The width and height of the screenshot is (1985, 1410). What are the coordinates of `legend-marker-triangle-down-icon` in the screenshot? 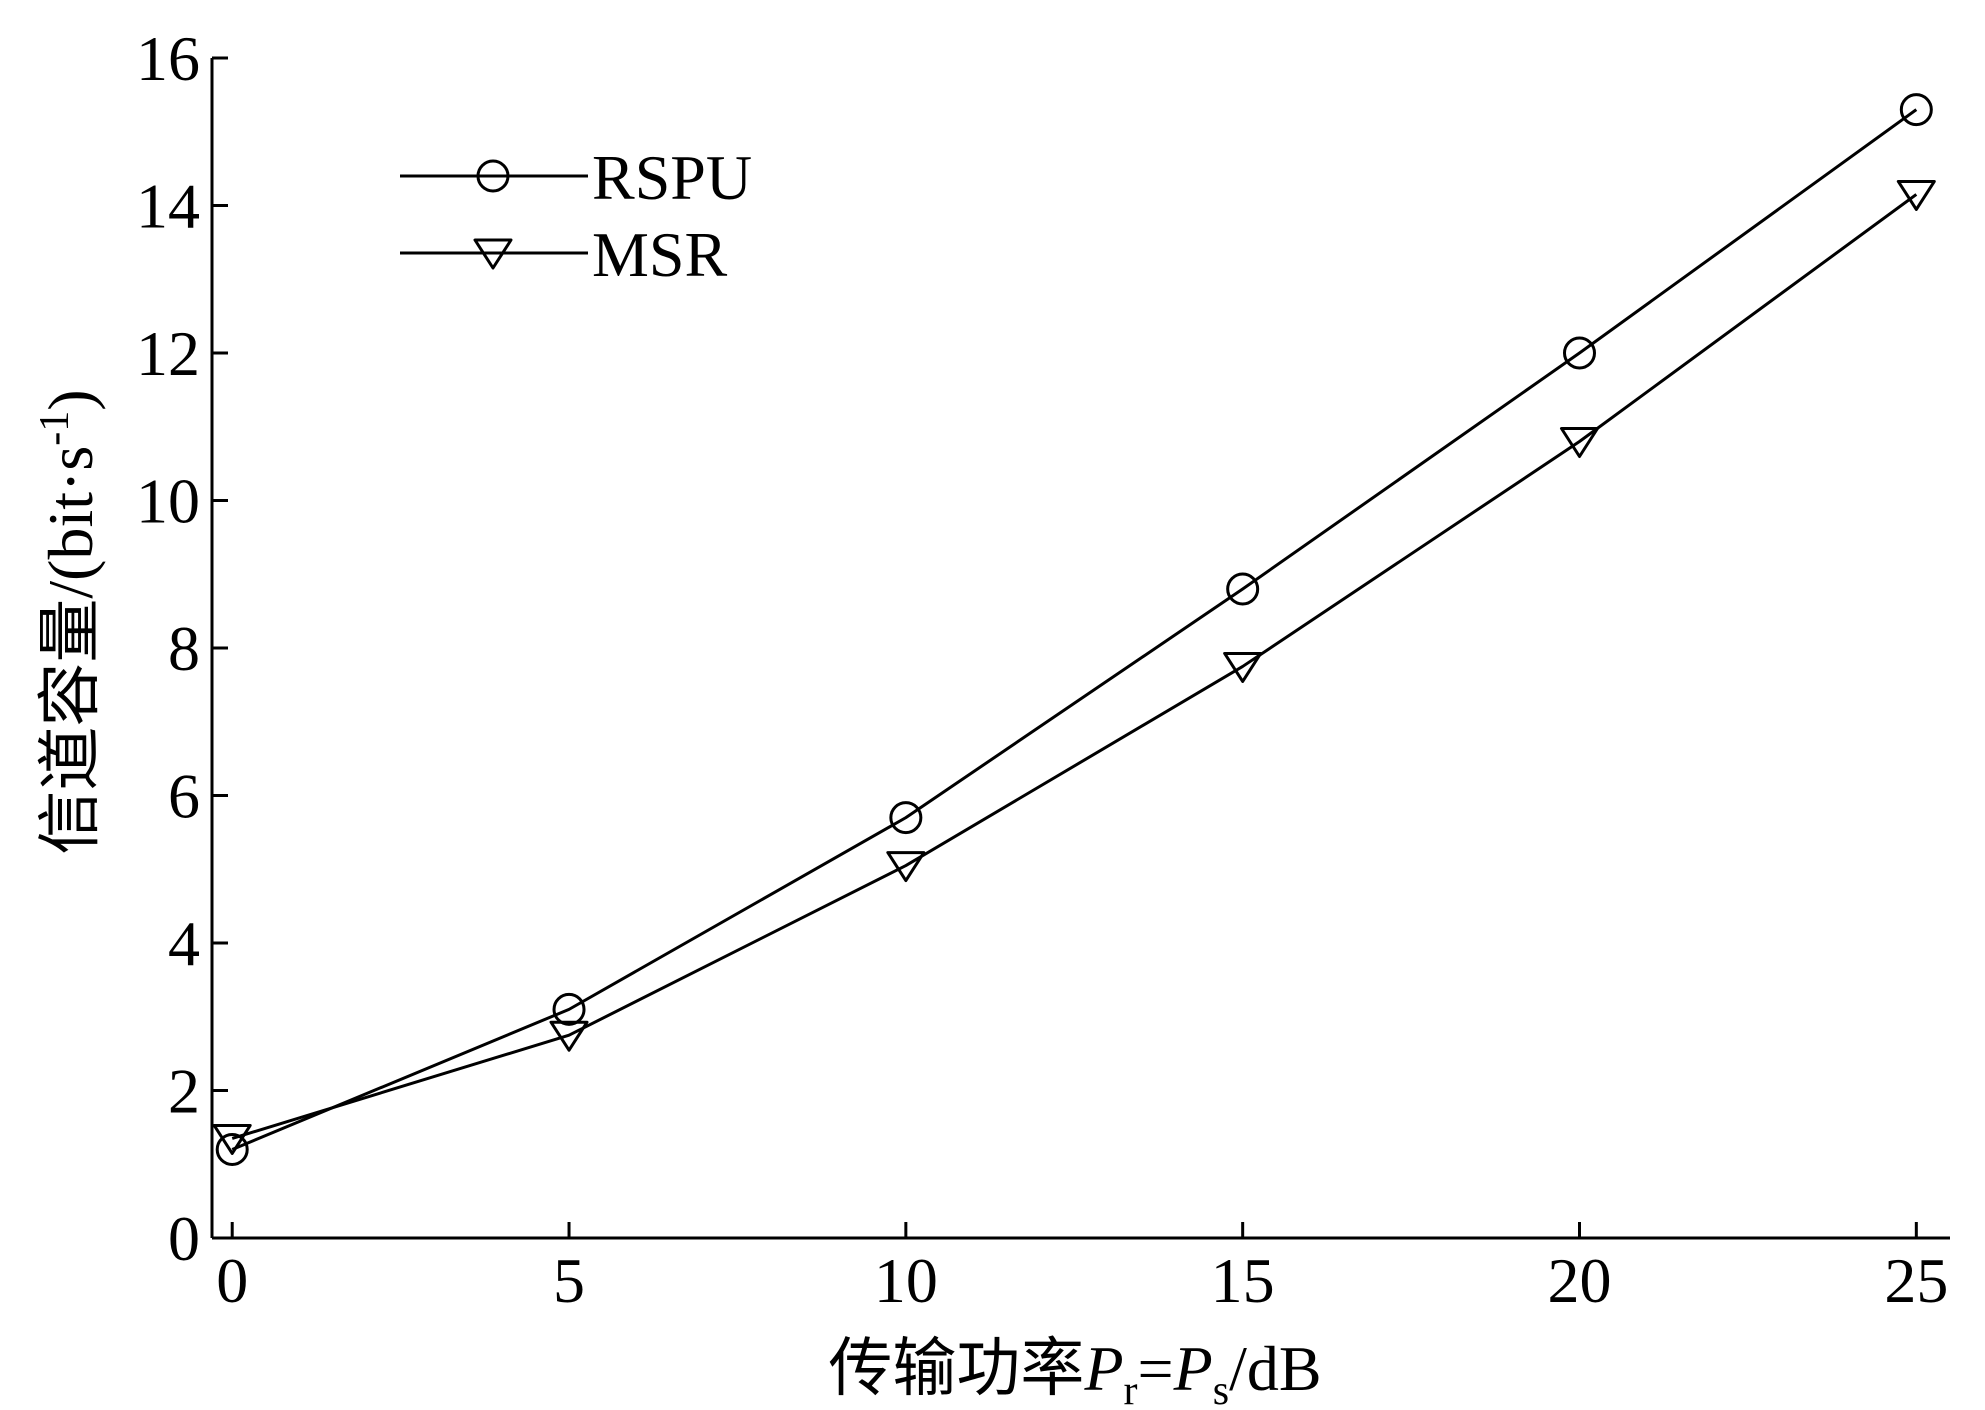 It's located at (493, 254).